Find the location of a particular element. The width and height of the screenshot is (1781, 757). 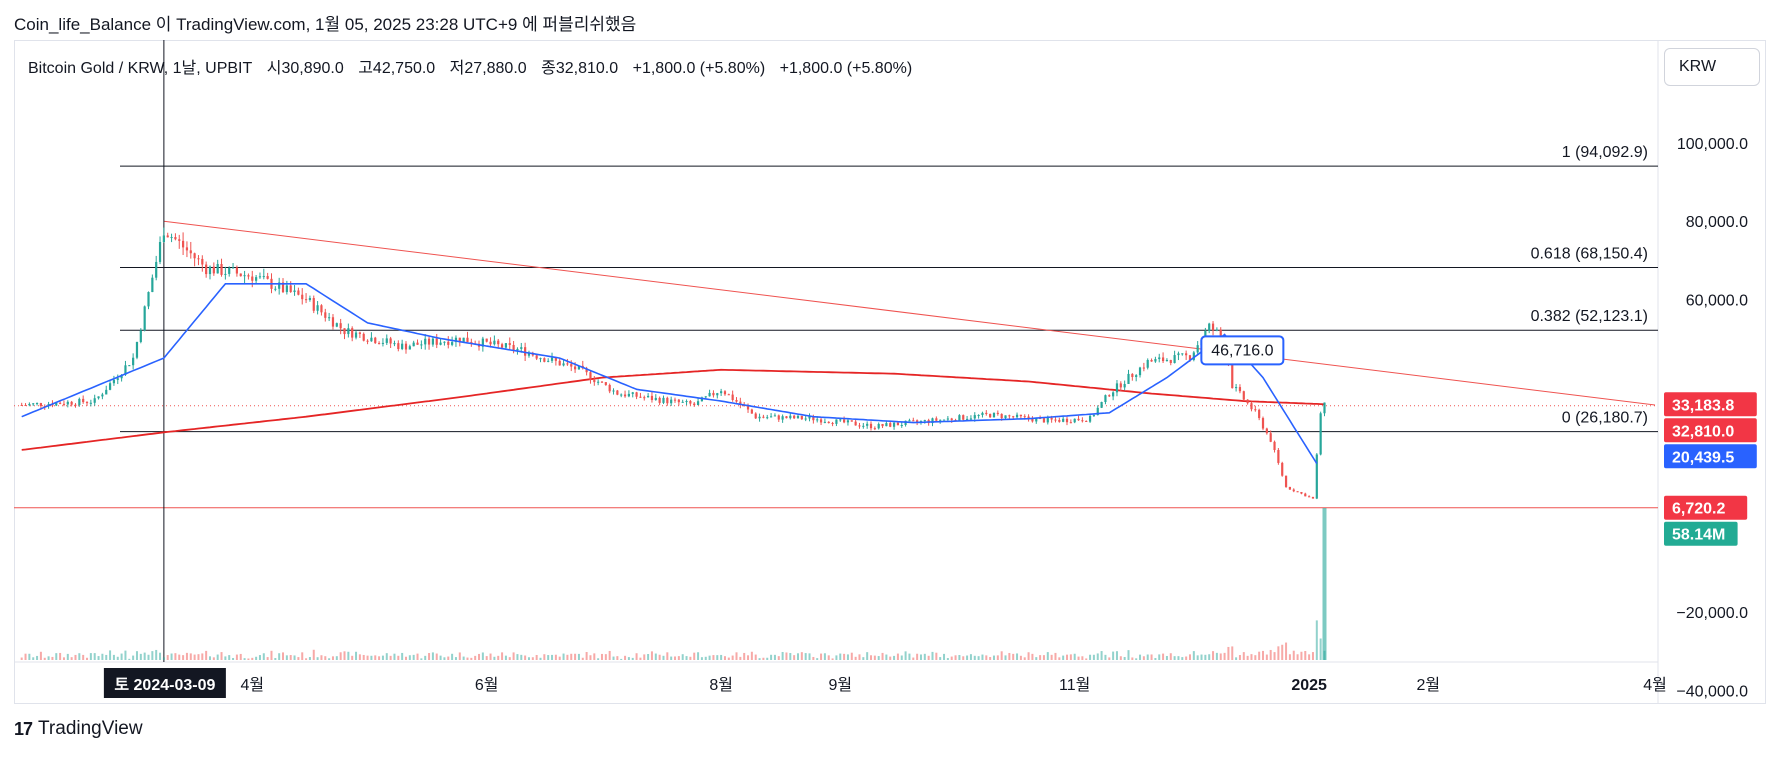

symbol-title: Bitcoin Gold / KRW, 1날, UPBIT is located at coordinates (140, 68).